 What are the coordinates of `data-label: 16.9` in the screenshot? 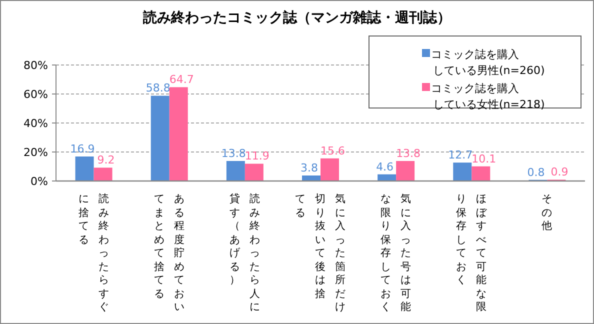 It's located at (82, 149).